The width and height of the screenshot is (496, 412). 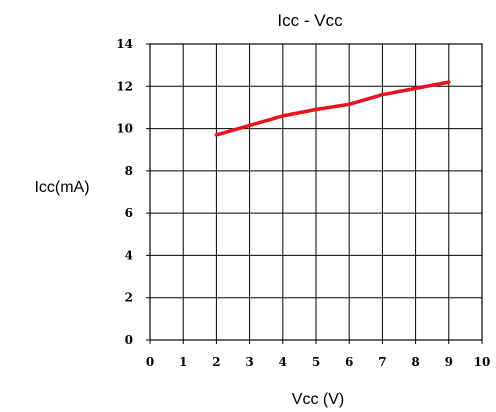 What do you see at coordinates (150, 362) in the screenshot?
I see `x-tick-label: 0` at bounding box center [150, 362].